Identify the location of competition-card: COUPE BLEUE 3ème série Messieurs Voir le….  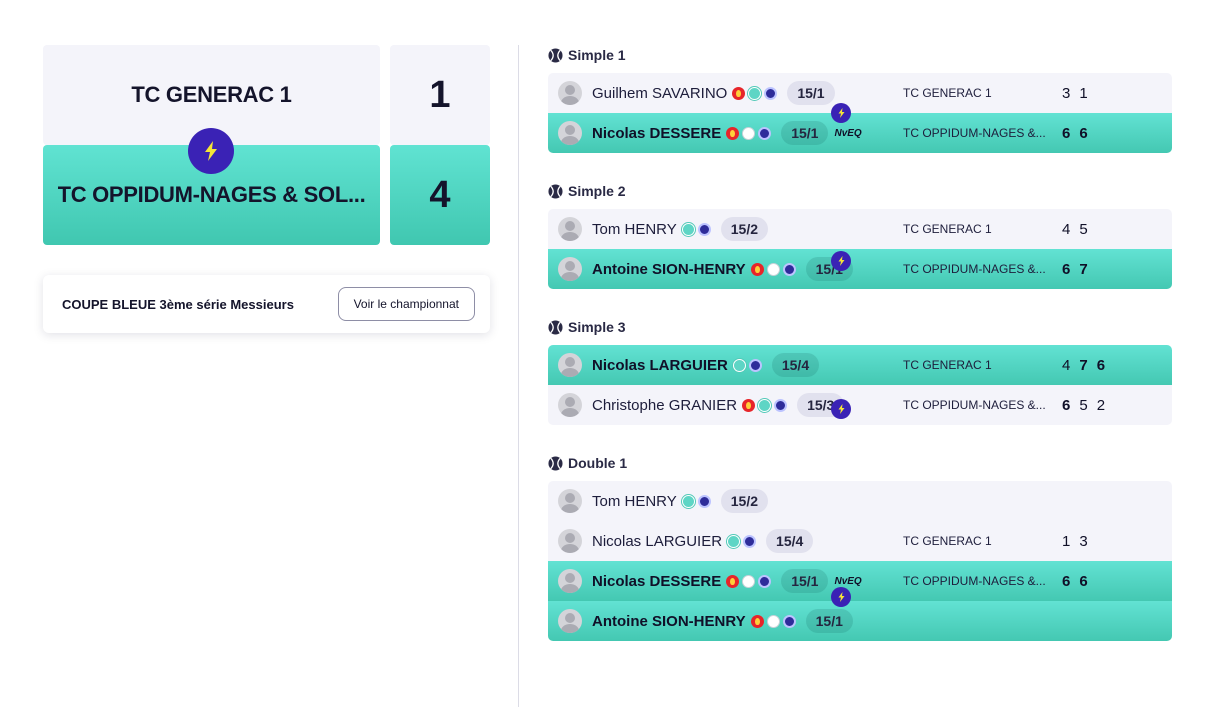
(266, 304).